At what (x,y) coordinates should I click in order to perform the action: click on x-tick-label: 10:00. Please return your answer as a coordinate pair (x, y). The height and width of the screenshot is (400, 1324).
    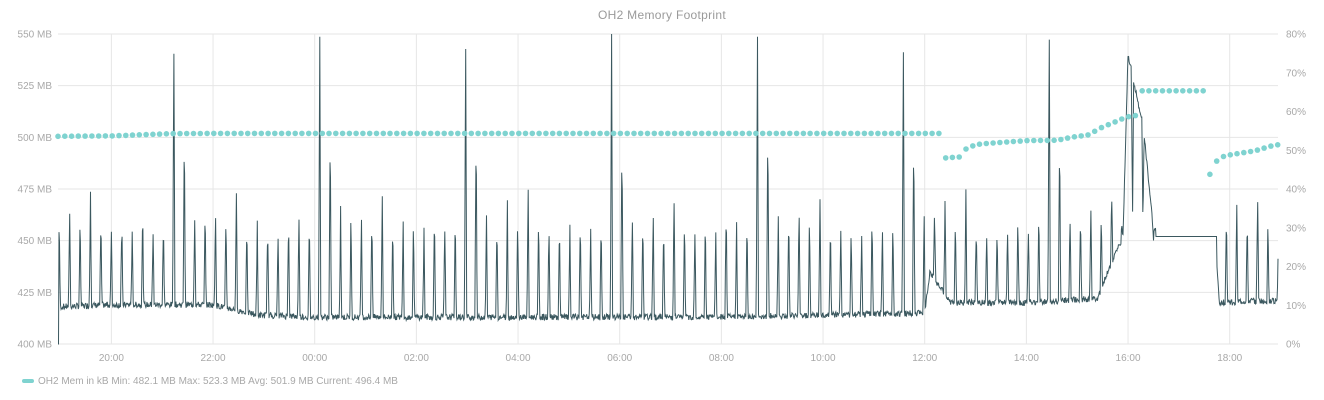
    Looking at the image, I should click on (823, 358).